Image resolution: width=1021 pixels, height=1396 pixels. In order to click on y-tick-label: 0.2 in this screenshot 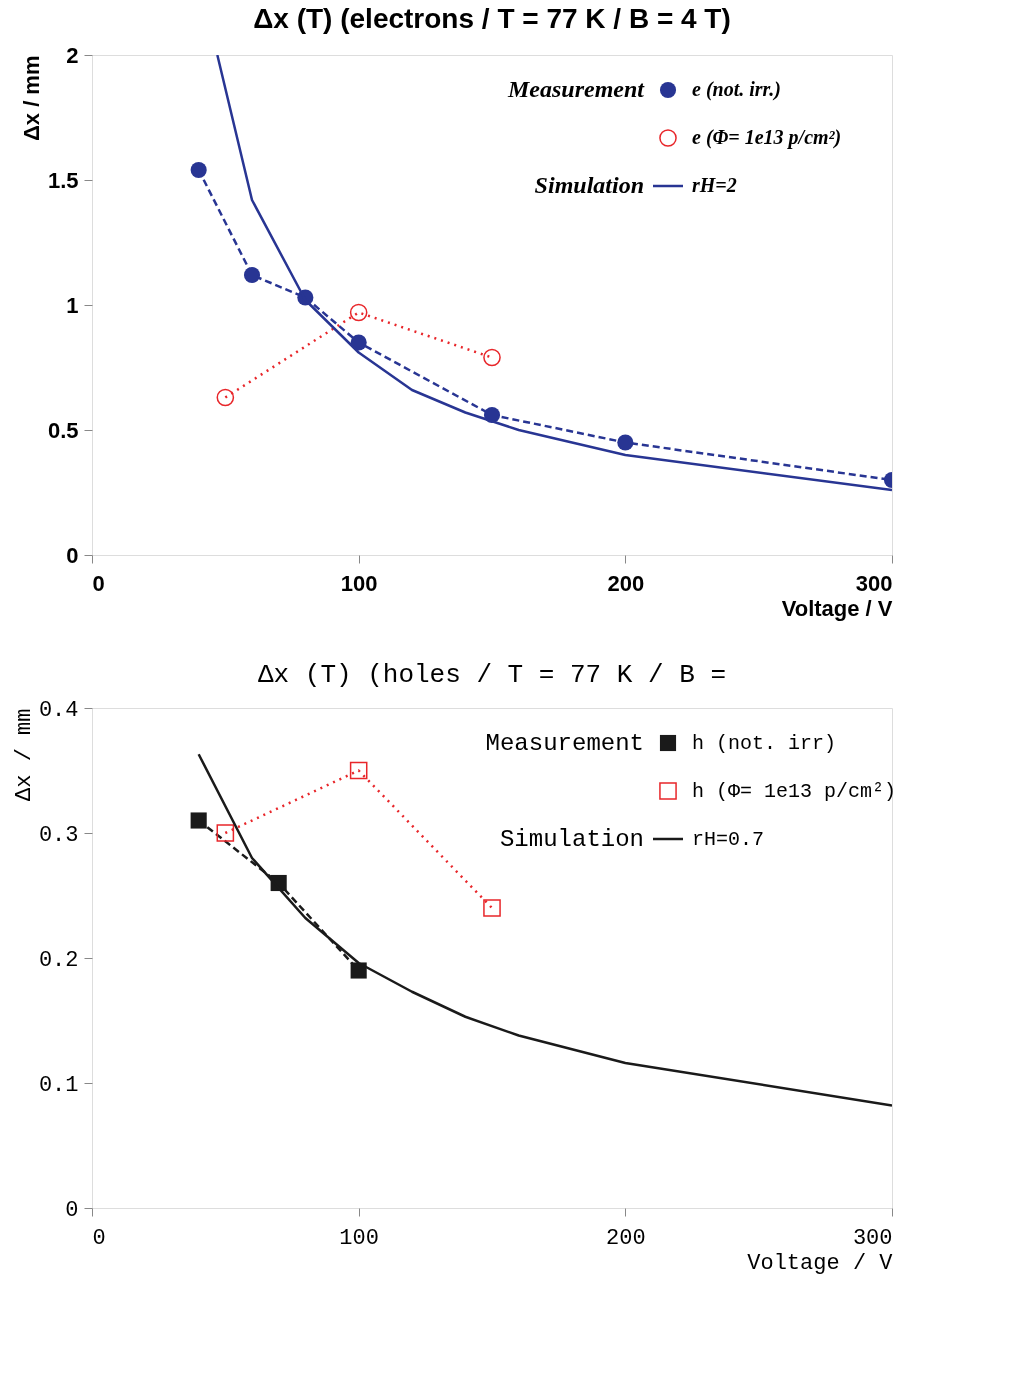, I will do `click(58, 960)`.